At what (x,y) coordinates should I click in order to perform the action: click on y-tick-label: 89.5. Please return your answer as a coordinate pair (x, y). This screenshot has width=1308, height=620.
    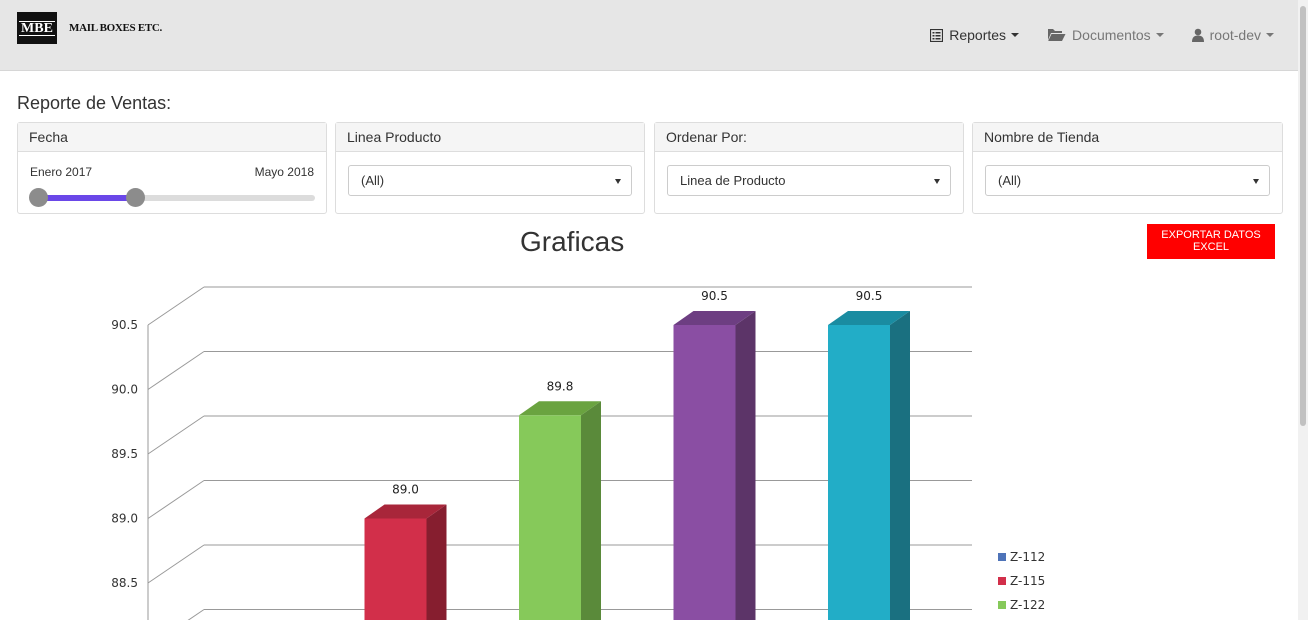
    Looking at the image, I should click on (124, 454).